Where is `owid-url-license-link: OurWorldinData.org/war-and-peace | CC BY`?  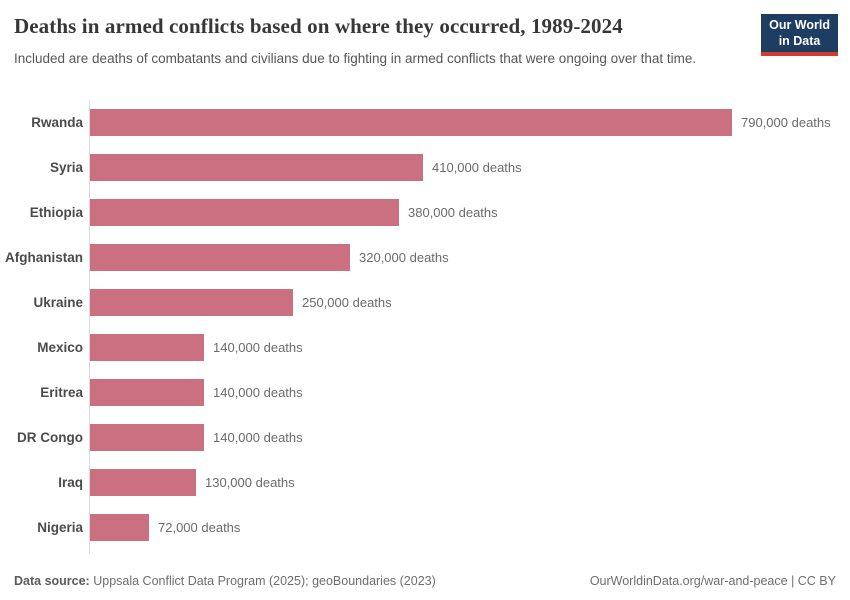
owid-url-license-link: OurWorldinData.org/war-and-peace | CC BY is located at coordinates (712, 581).